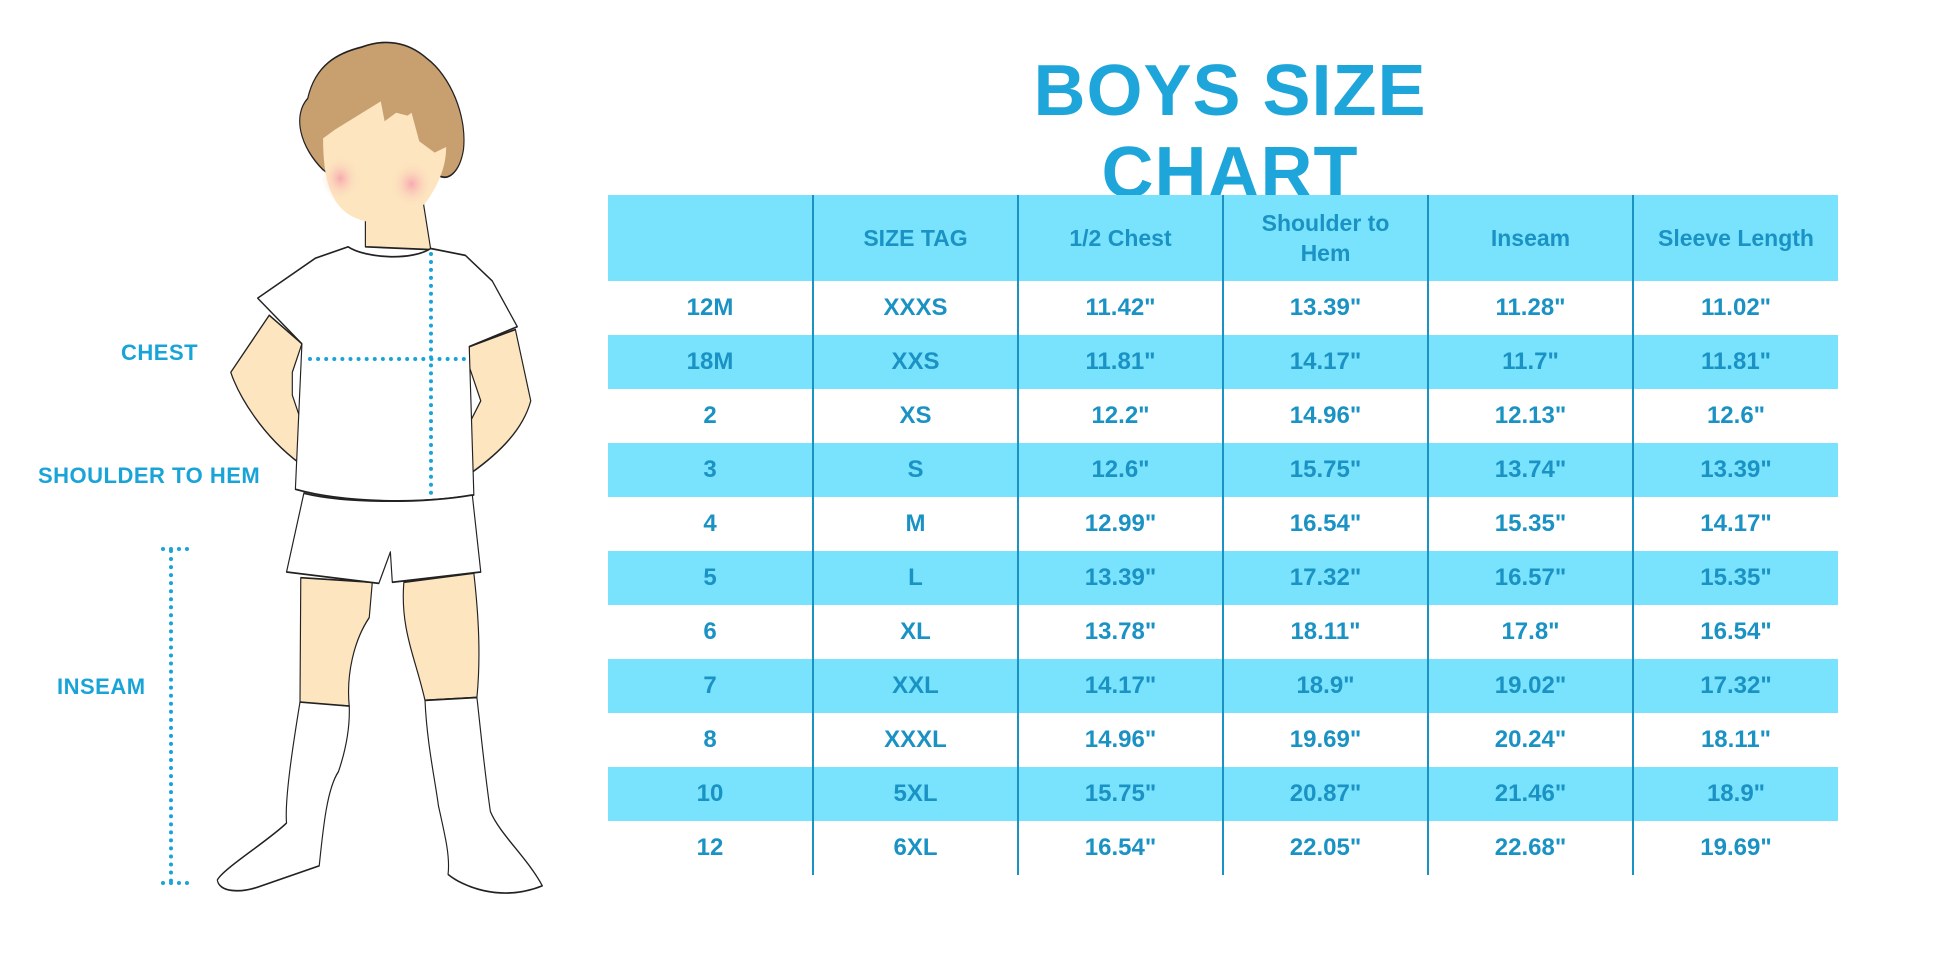 Image resolution: width=1946 pixels, height=973 pixels. I want to click on boy-illustration, so click(379, 467).